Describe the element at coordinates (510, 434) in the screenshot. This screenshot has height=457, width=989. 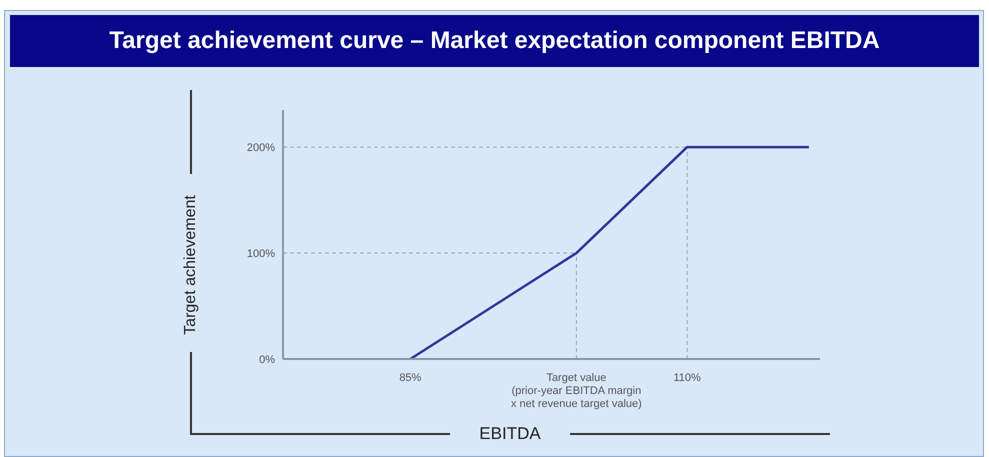
I see `x-axis-title: EBITDA` at that location.